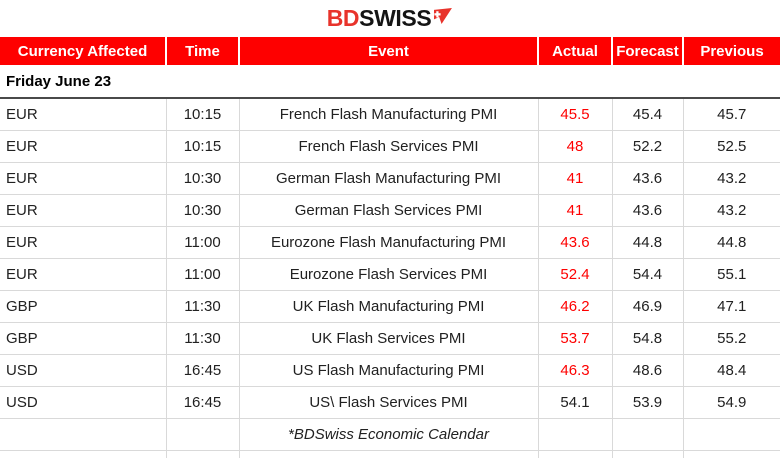  I want to click on event-cell: French Flash Services PMI, so click(389, 146).